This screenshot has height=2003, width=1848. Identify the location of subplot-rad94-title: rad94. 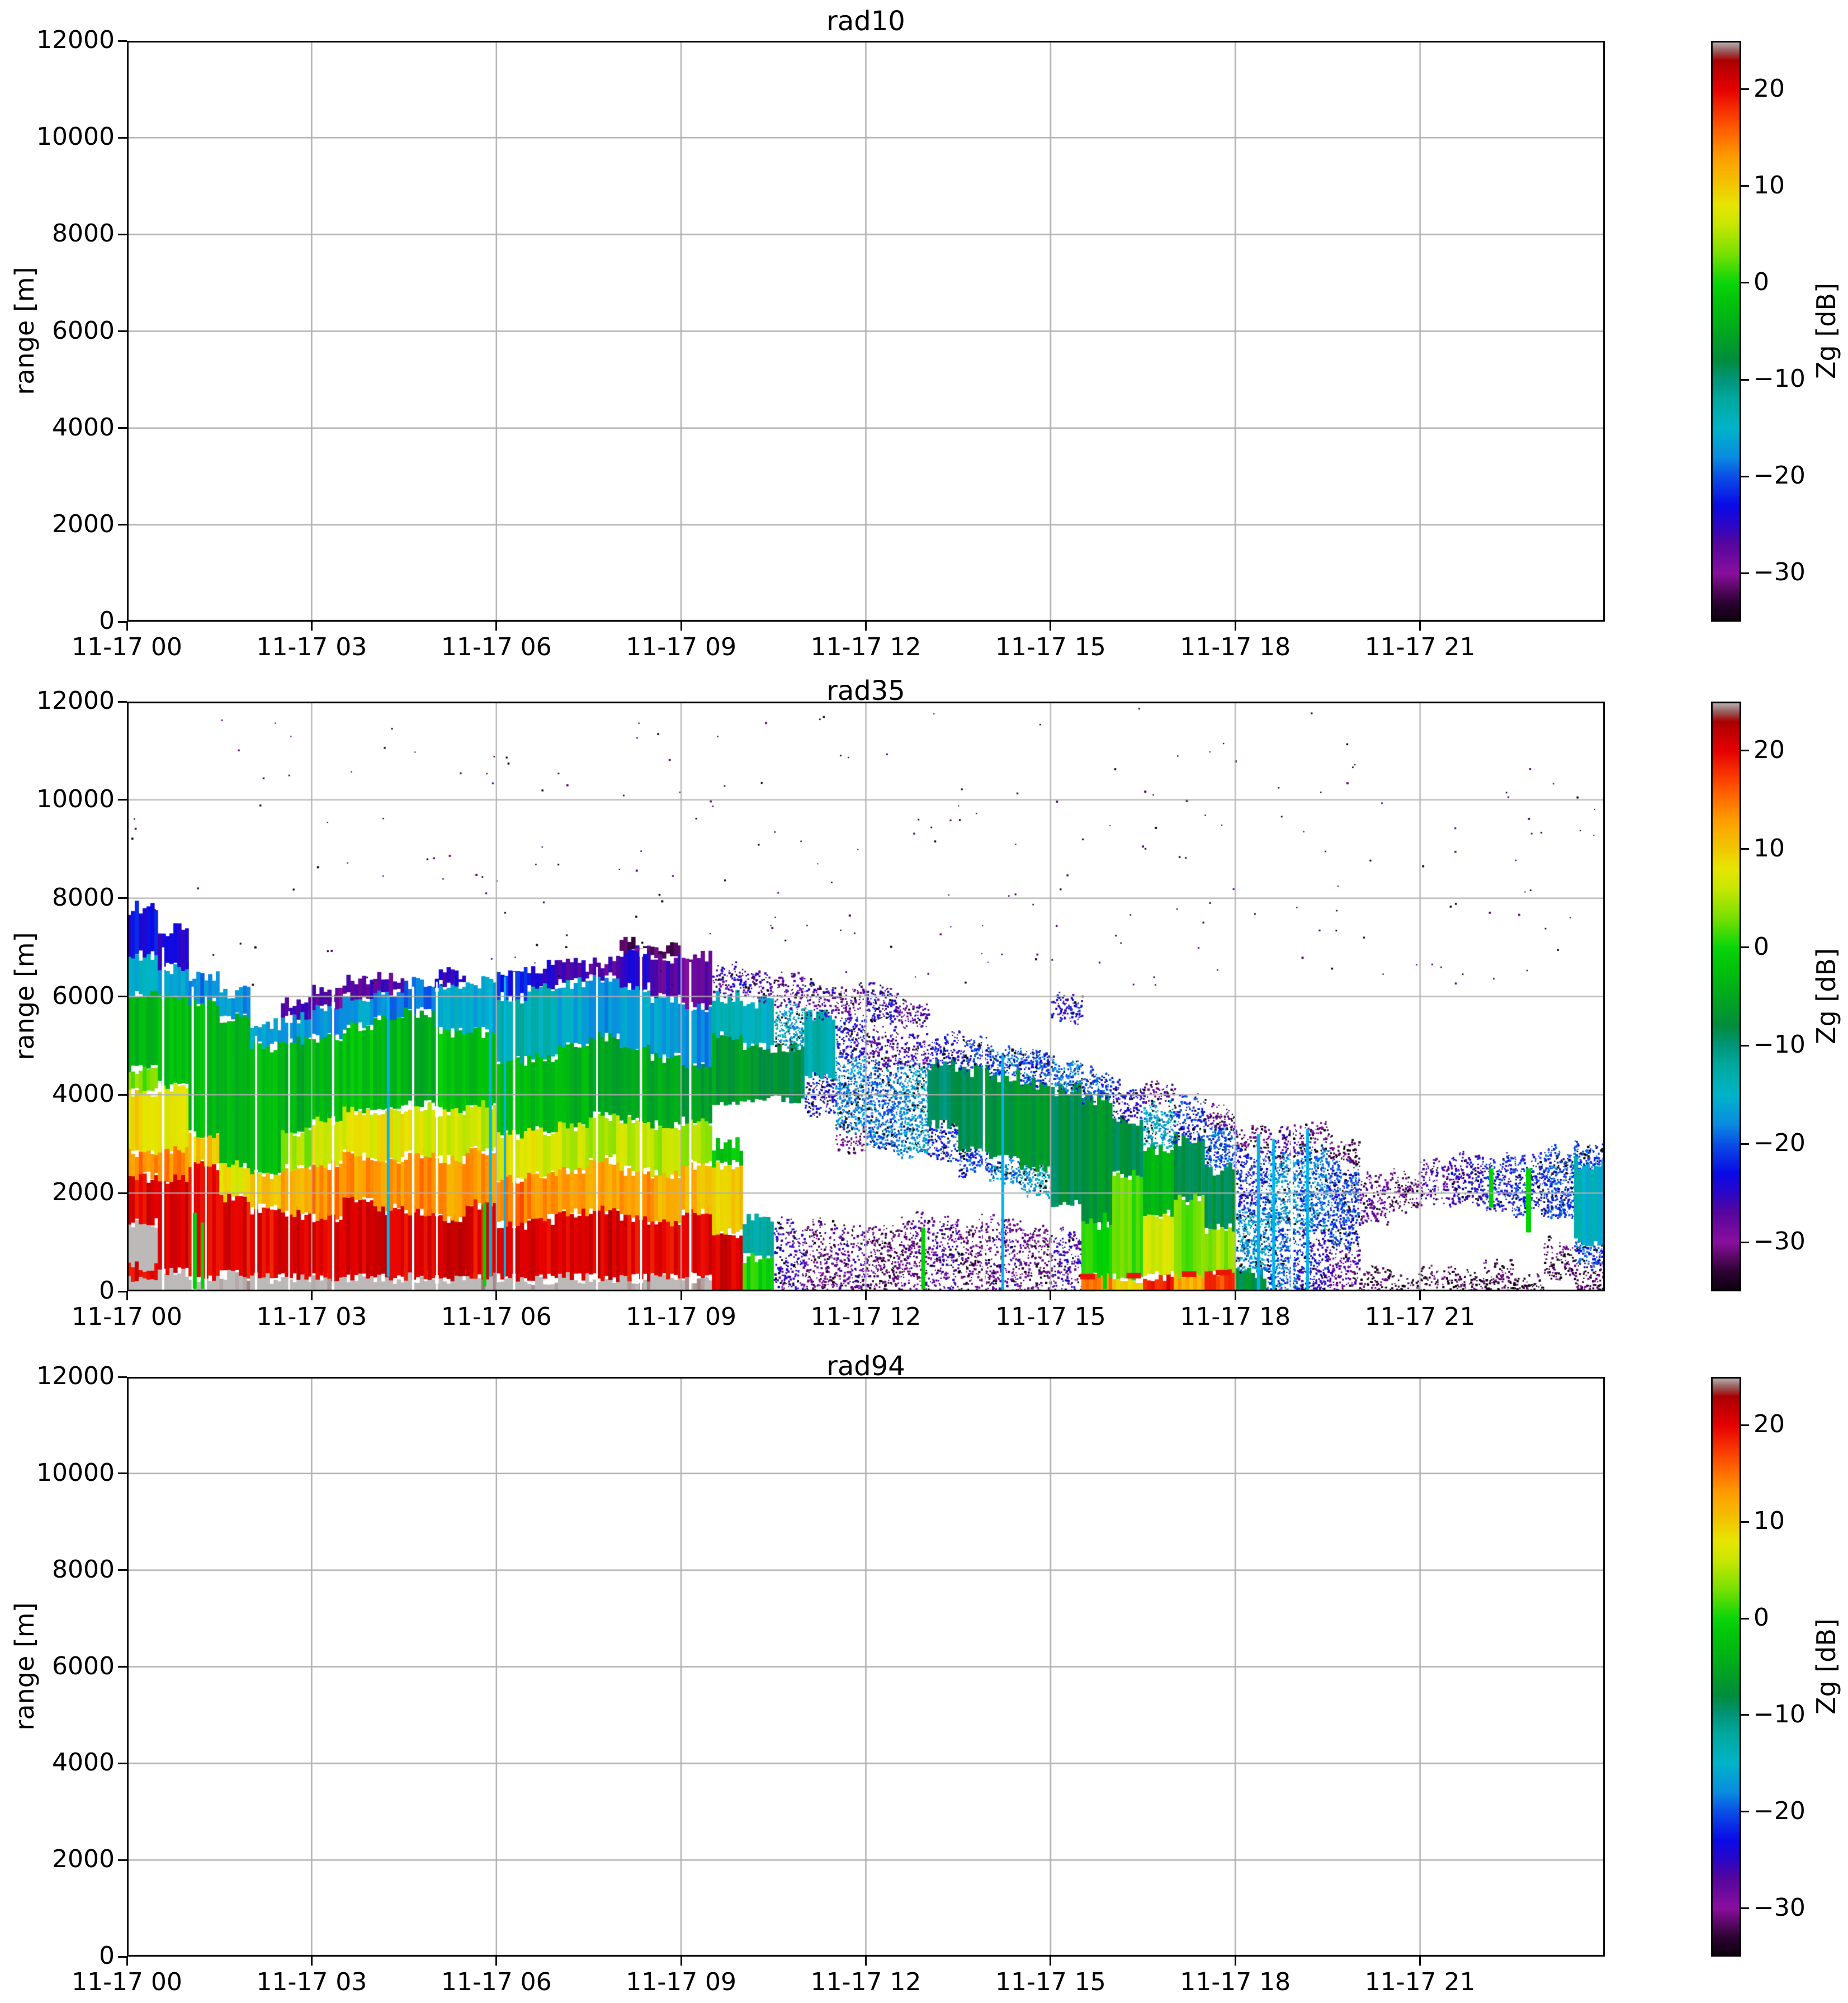
(865, 1366).